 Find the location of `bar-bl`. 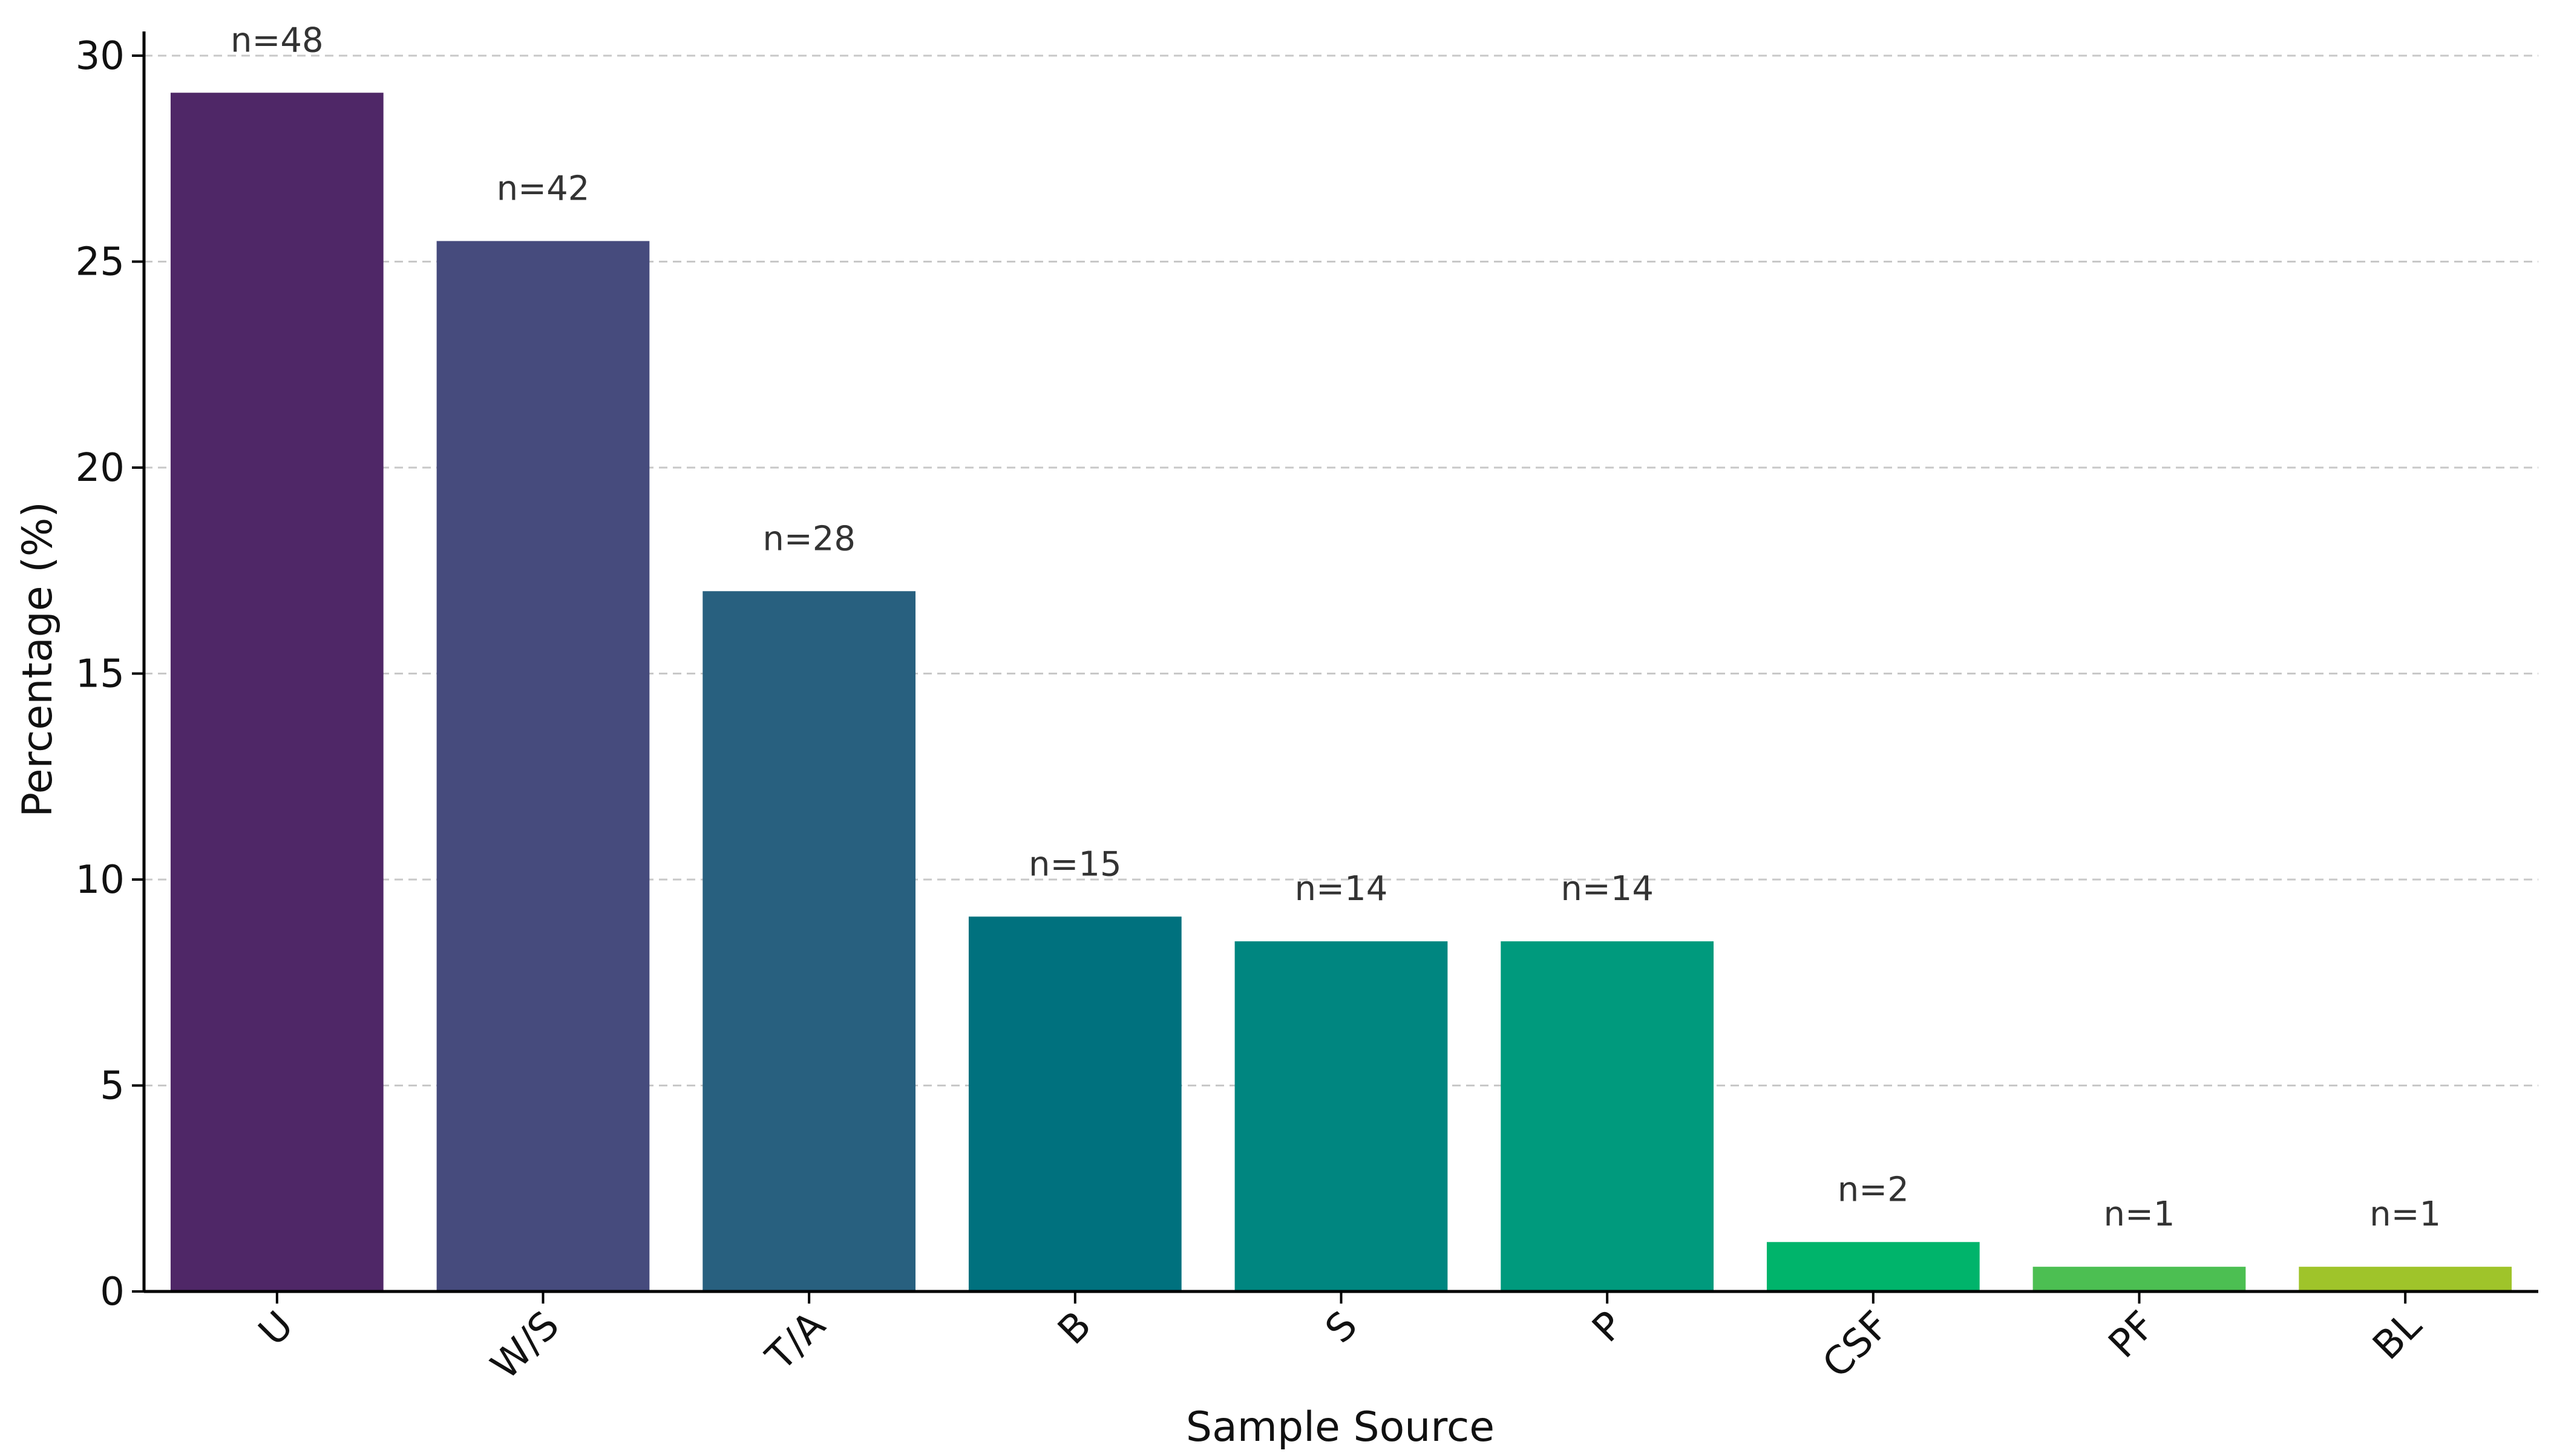

bar-bl is located at coordinates (2405, 1279).